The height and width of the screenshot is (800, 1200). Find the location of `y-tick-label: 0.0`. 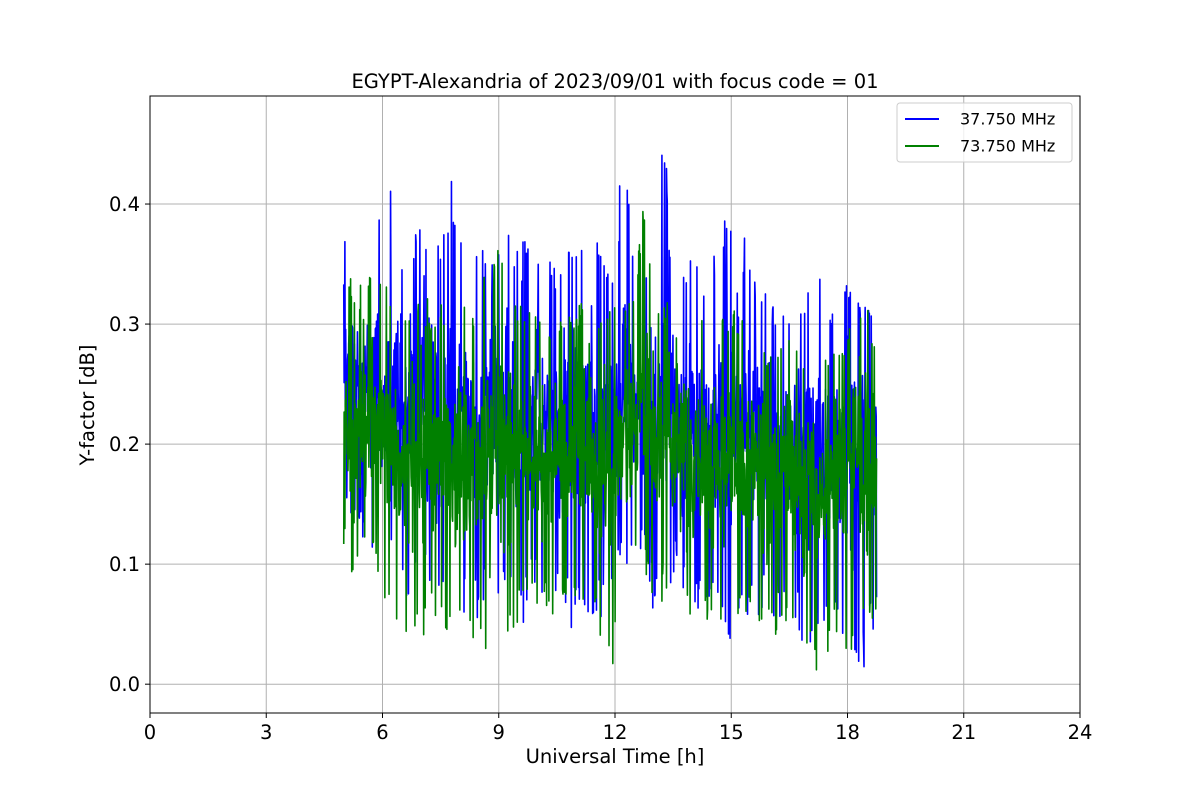

y-tick-label: 0.0 is located at coordinates (124, 684).